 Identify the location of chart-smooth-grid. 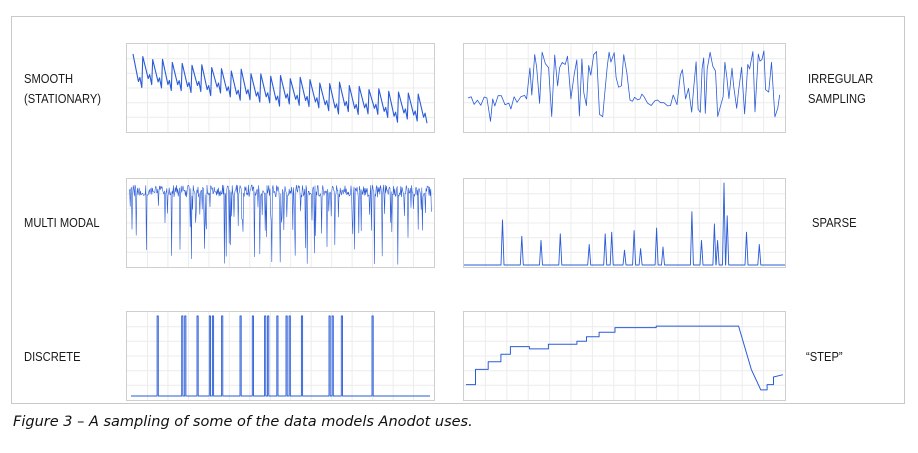
(280, 88).